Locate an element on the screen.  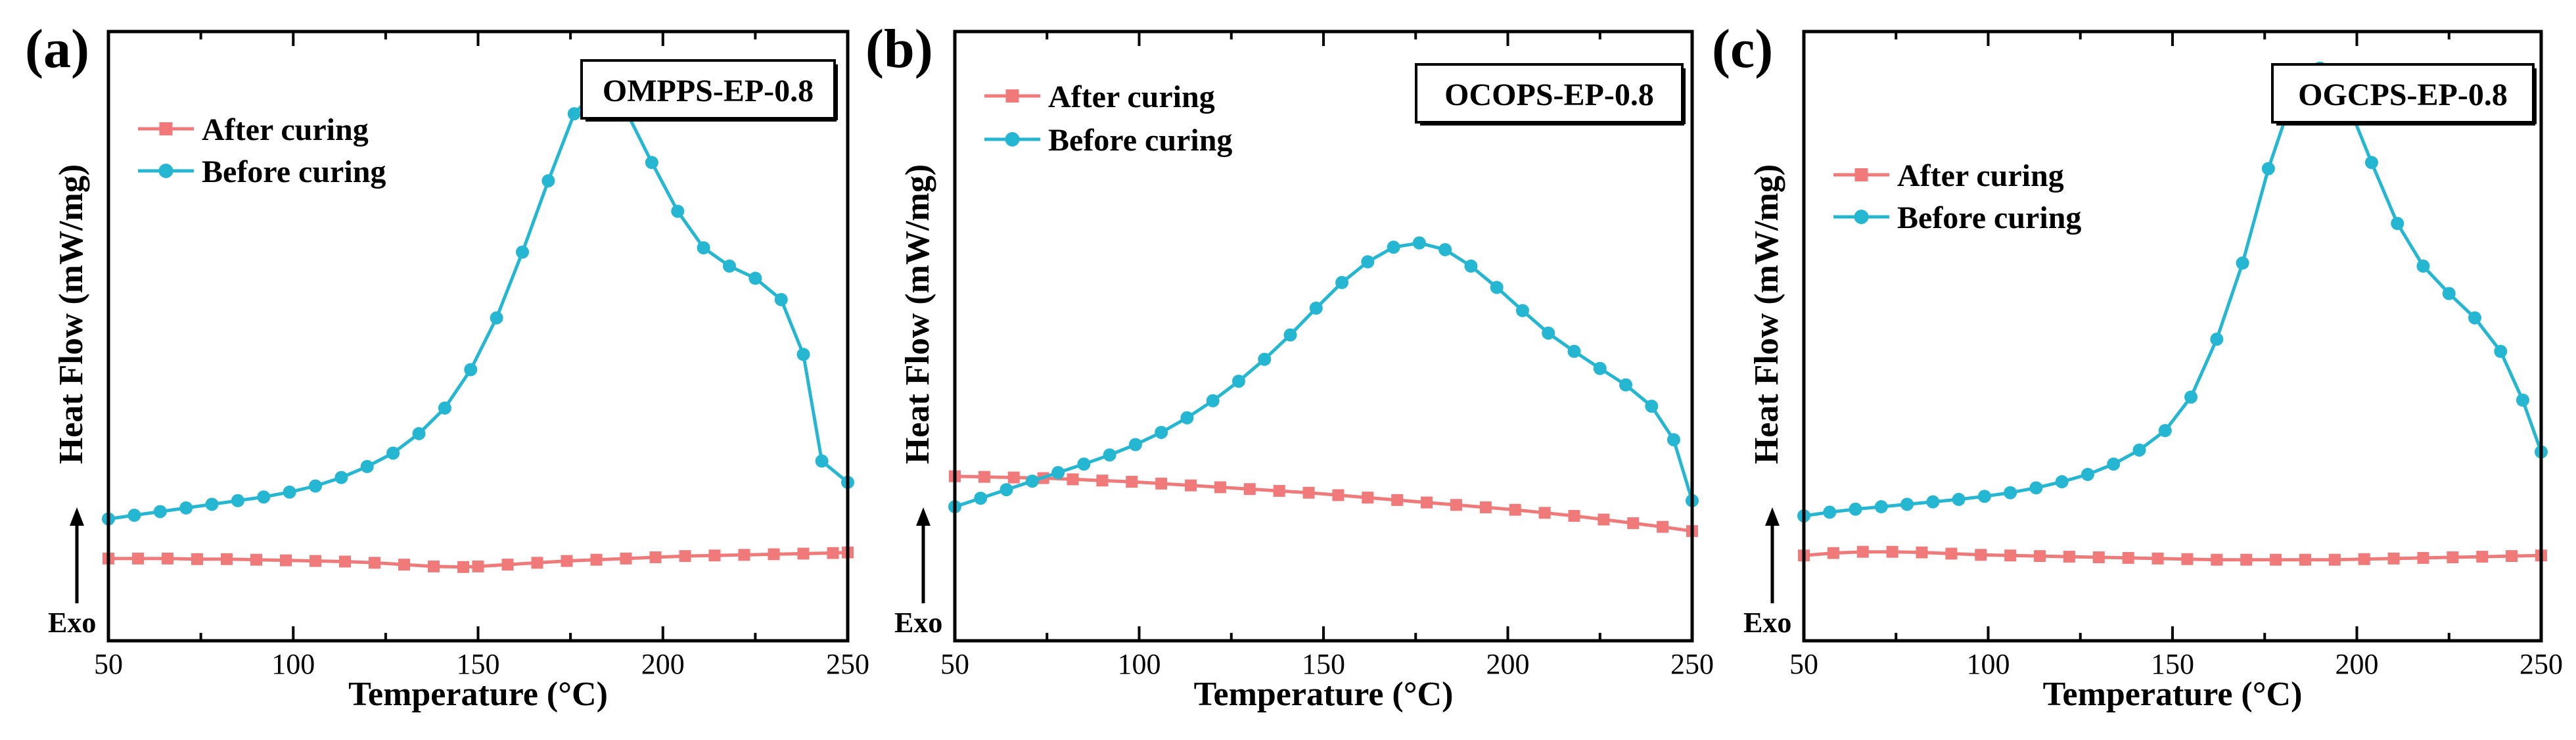
legend-marker-square is located at coordinates (1012, 96).